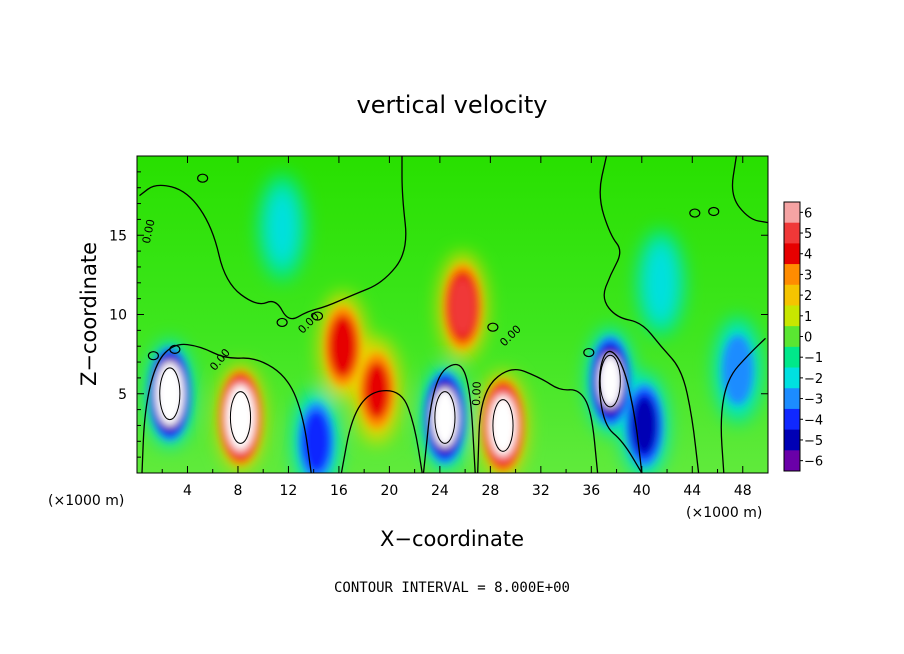  I want to click on x-tick-label: 12, so click(289, 491).